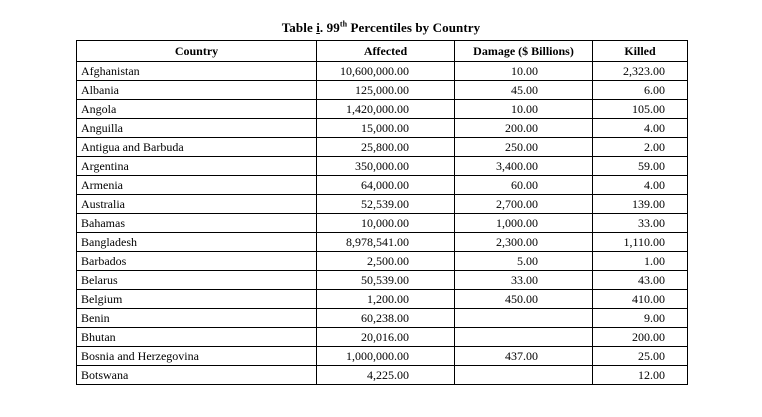 The height and width of the screenshot is (417, 762). Describe the element at coordinates (385, 71) in the screenshot. I see `affected-cell: 10,600,000.00` at that location.